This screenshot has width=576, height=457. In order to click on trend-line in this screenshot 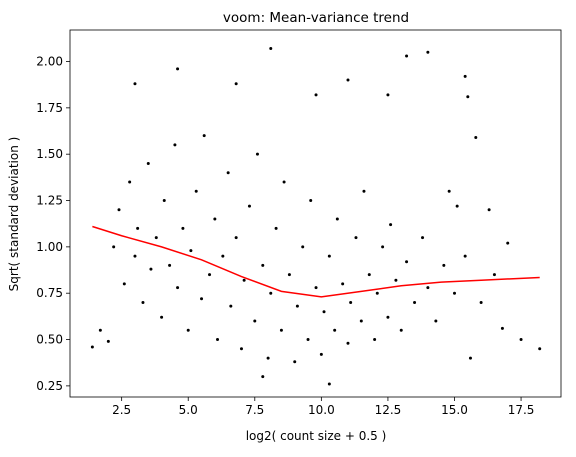, I will do `click(316, 261)`.